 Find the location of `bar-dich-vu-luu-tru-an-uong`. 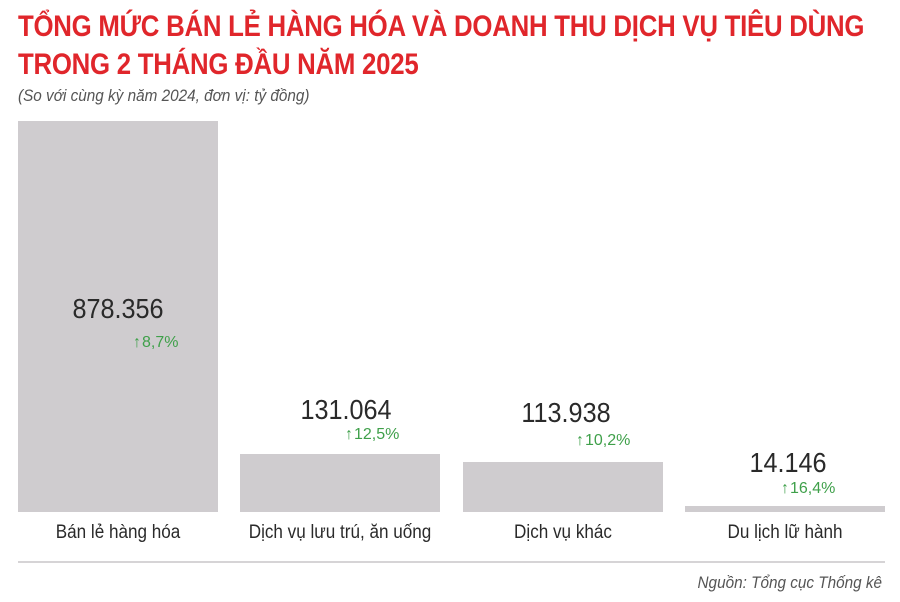

bar-dich-vu-luu-tru-an-uong is located at coordinates (340, 483).